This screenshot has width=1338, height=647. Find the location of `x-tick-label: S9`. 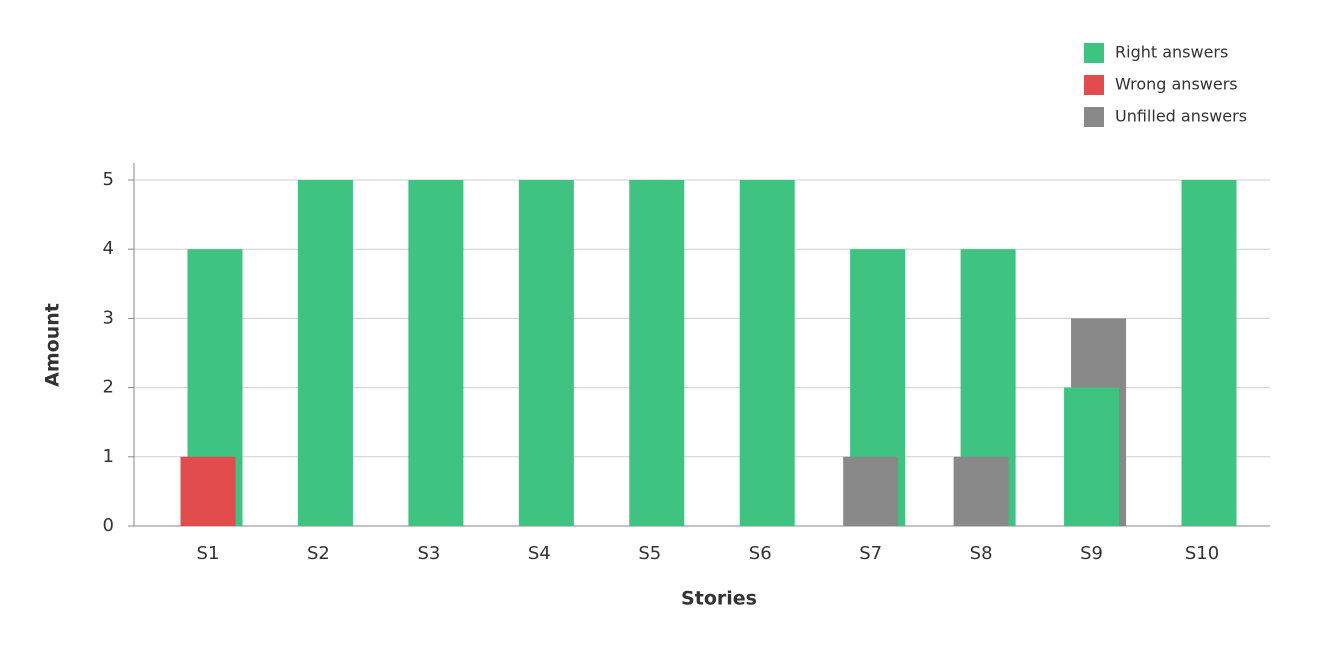

x-tick-label: S9 is located at coordinates (1091, 553).